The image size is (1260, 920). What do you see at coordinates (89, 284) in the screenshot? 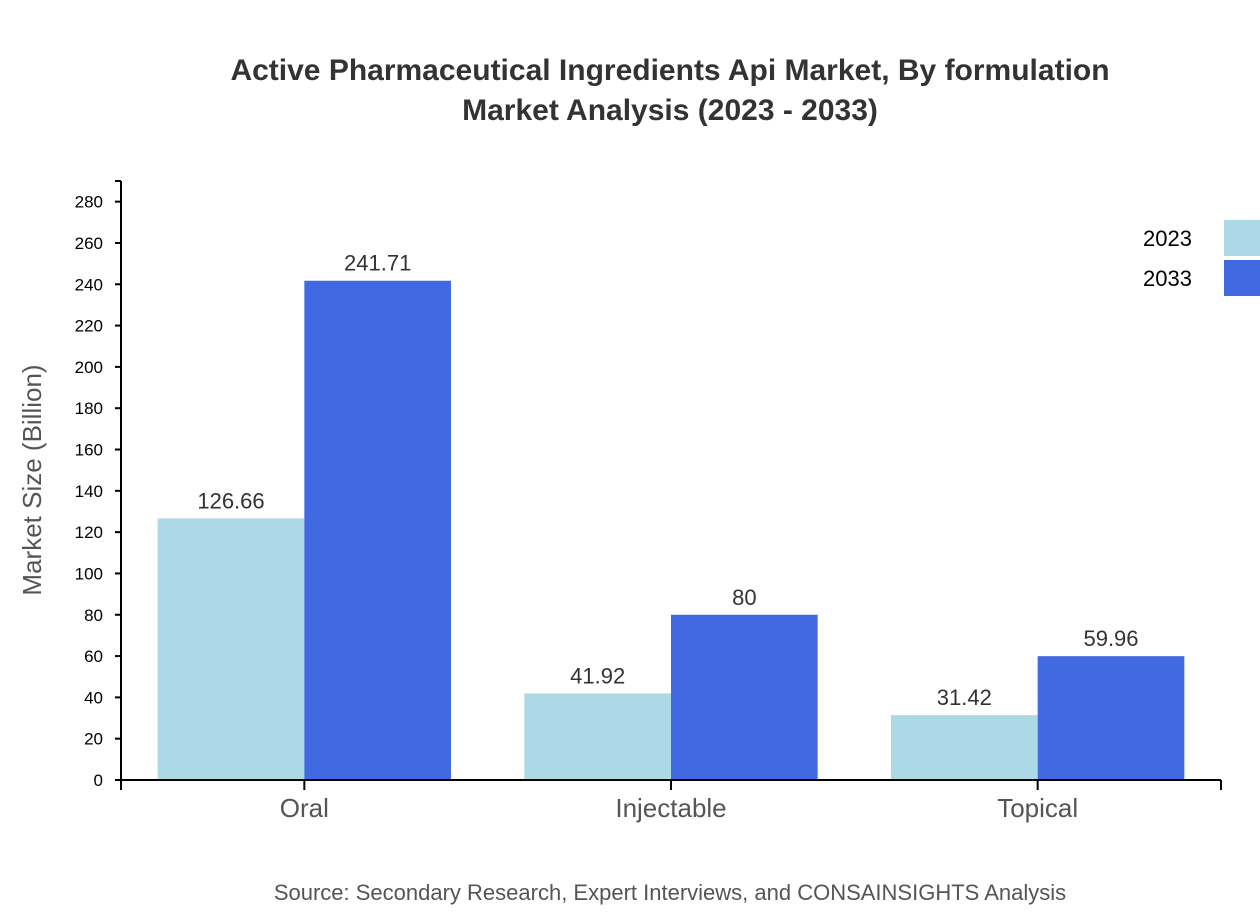
I see `y-tick-label: 240` at bounding box center [89, 284].